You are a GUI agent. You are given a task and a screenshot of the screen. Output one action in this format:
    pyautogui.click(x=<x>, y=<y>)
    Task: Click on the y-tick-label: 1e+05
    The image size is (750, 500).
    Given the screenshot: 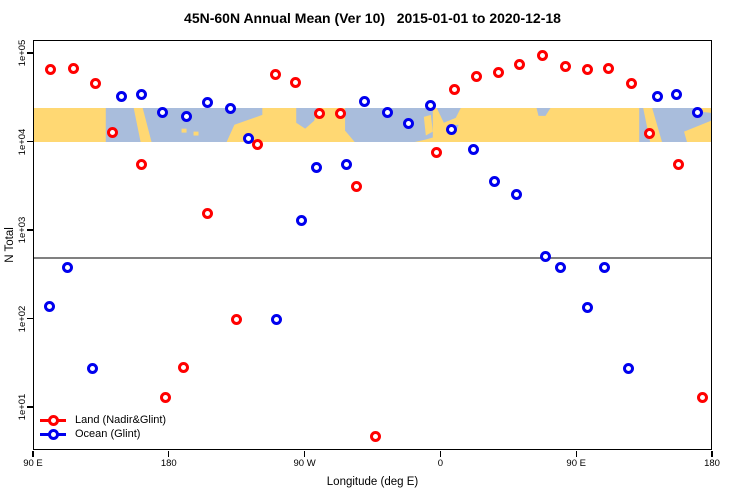 What is the action you would take?
    pyautogui.click(x=22, y=53)
    